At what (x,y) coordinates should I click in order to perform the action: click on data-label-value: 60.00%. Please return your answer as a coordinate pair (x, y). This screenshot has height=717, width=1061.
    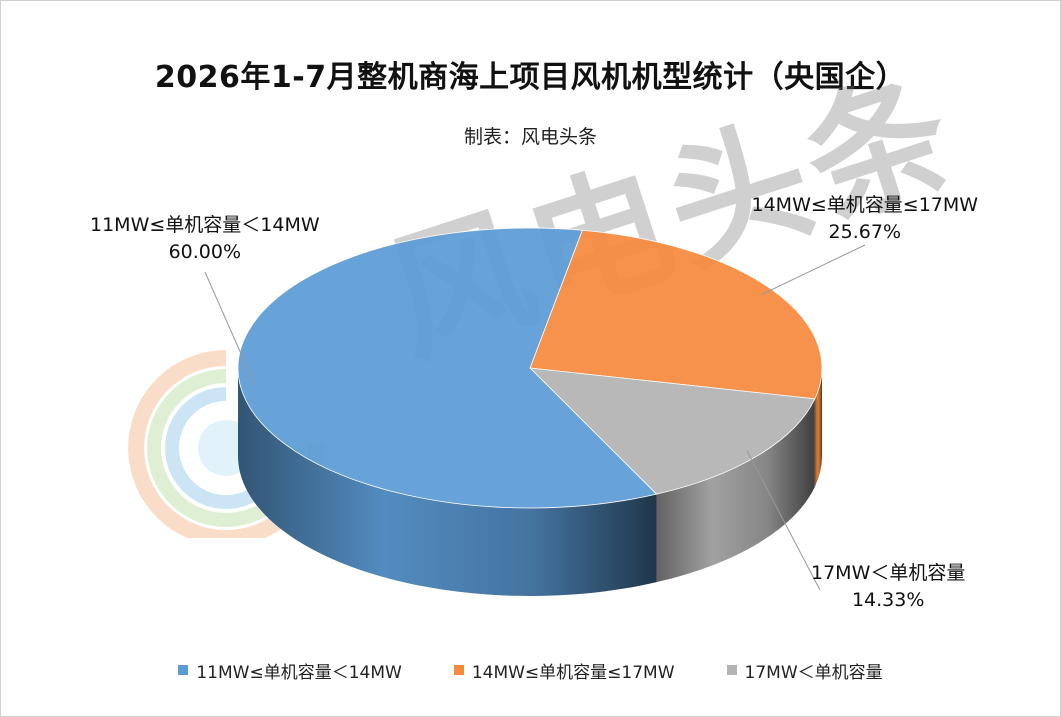
    Looking at the image, I should click on (205, 252).